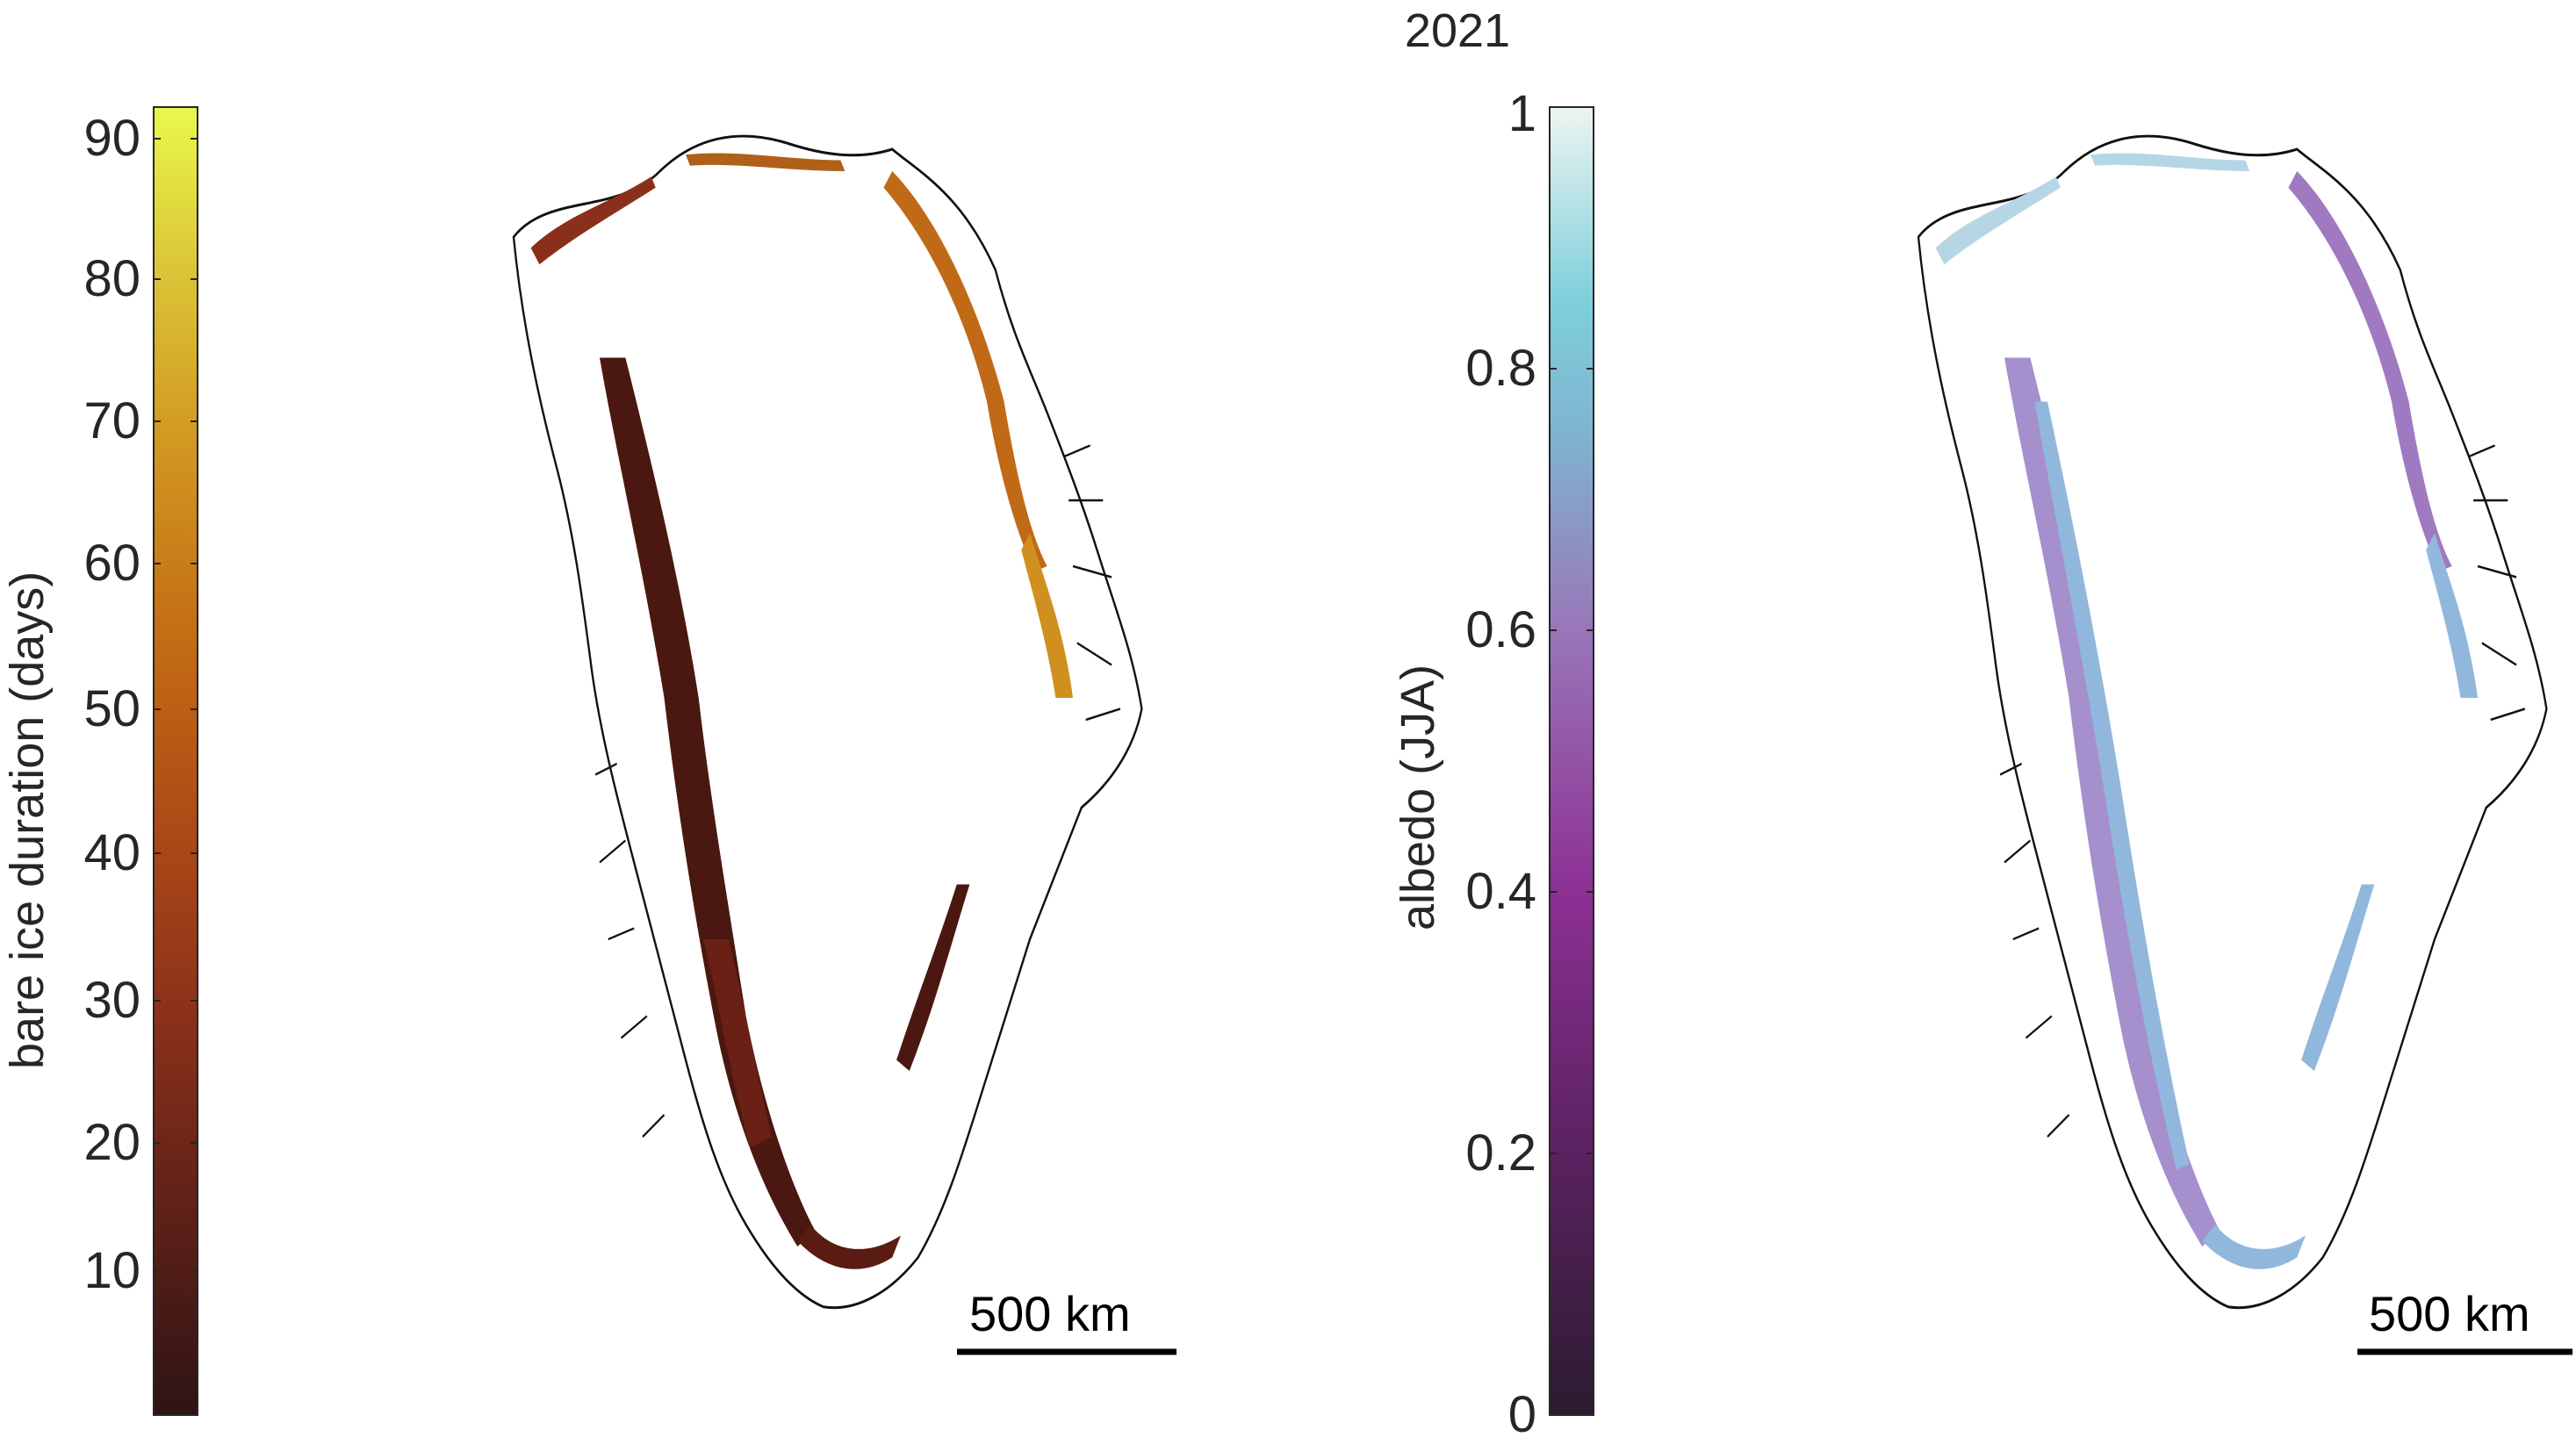 The height and width of the screenshot is (1444, 2576). Describe the element at coordinates (965, 371) in the screenshot. I see `bare-ice-east-margin` at that location.